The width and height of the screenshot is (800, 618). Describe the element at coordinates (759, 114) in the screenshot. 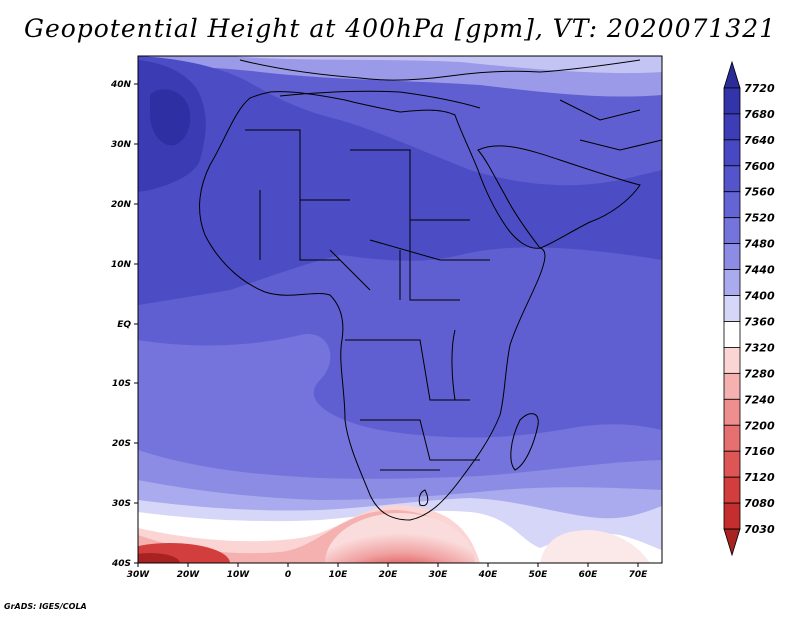

I see `colorbar-label: 7680` at that location.